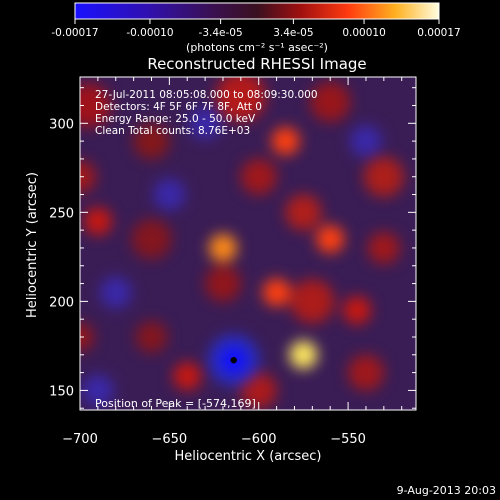  Describe the element at coordinates (446, 490) in the screenshot. I see `footer-timestamp: 9-Aug-2013 20:03` at that location.